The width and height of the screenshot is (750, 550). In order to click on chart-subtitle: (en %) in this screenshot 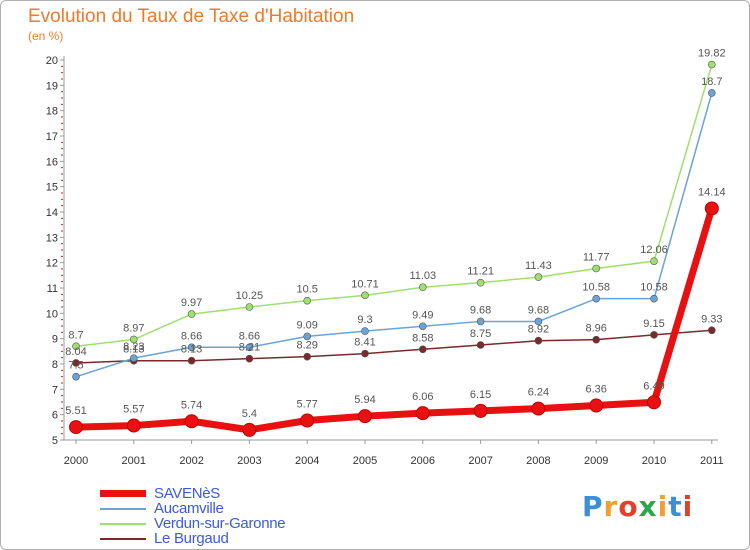, I will do `click(46, 36)`.